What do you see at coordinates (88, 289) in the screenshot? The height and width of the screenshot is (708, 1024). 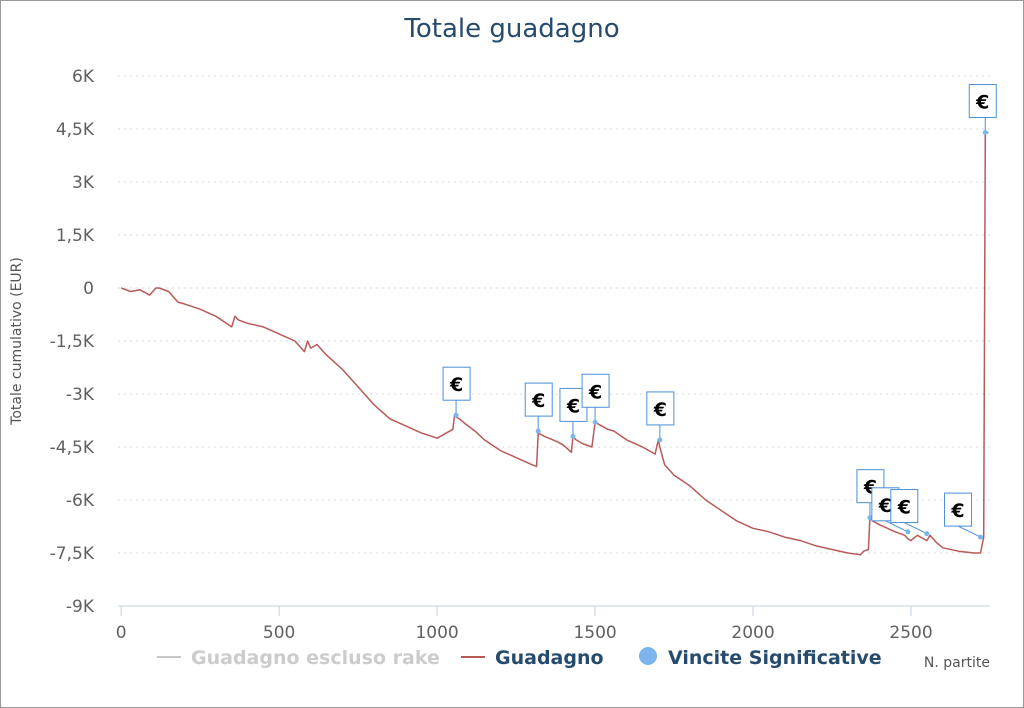 I see `y-tick-label: 0` at bounding box center [88, 289].